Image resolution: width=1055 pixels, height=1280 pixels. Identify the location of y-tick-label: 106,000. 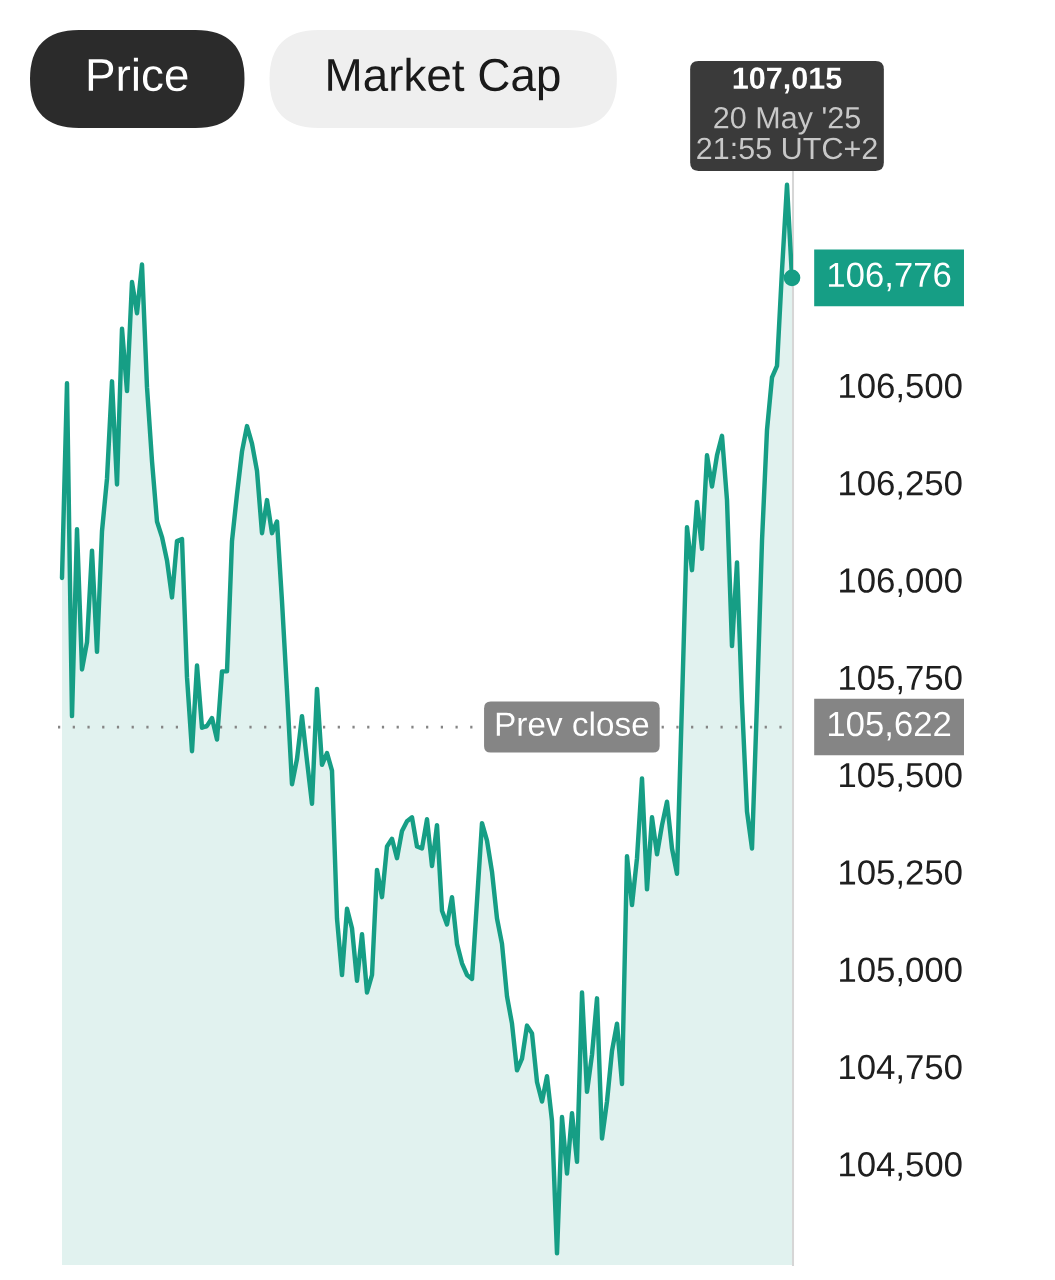
(901, 582).